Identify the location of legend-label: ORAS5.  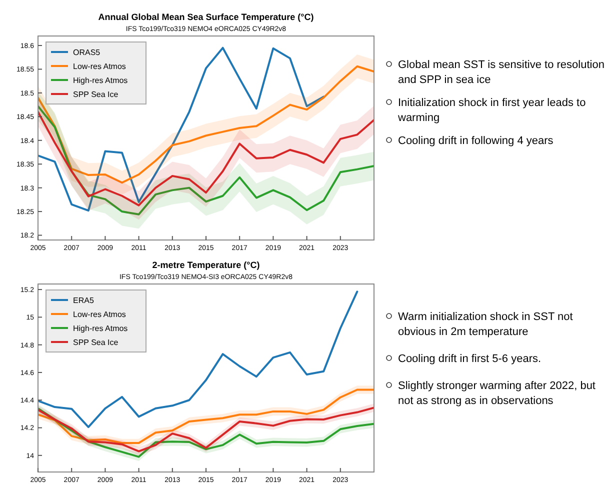
(87, 52).